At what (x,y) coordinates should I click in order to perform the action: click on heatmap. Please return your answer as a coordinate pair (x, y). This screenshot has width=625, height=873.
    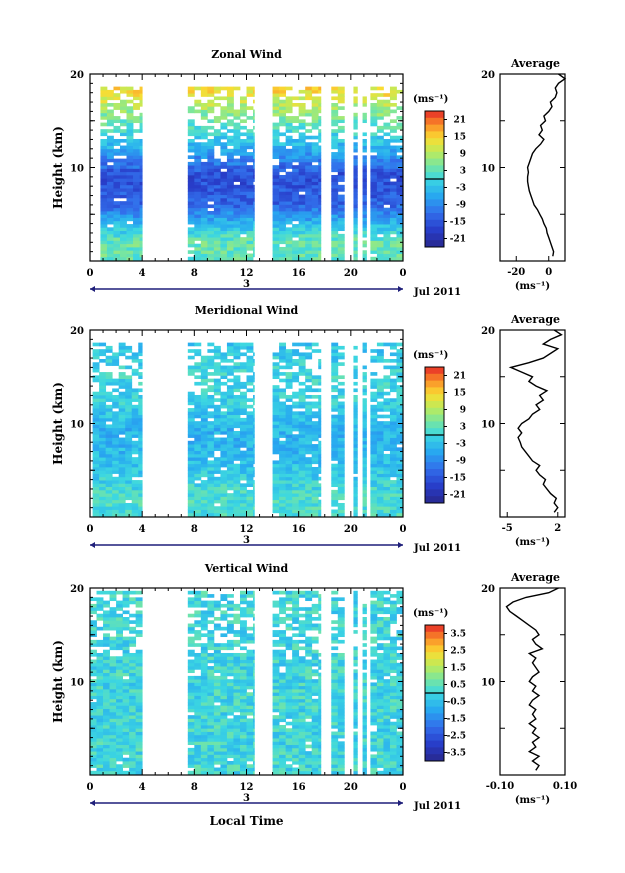
    Looking at the image, I should click on (252, 173).